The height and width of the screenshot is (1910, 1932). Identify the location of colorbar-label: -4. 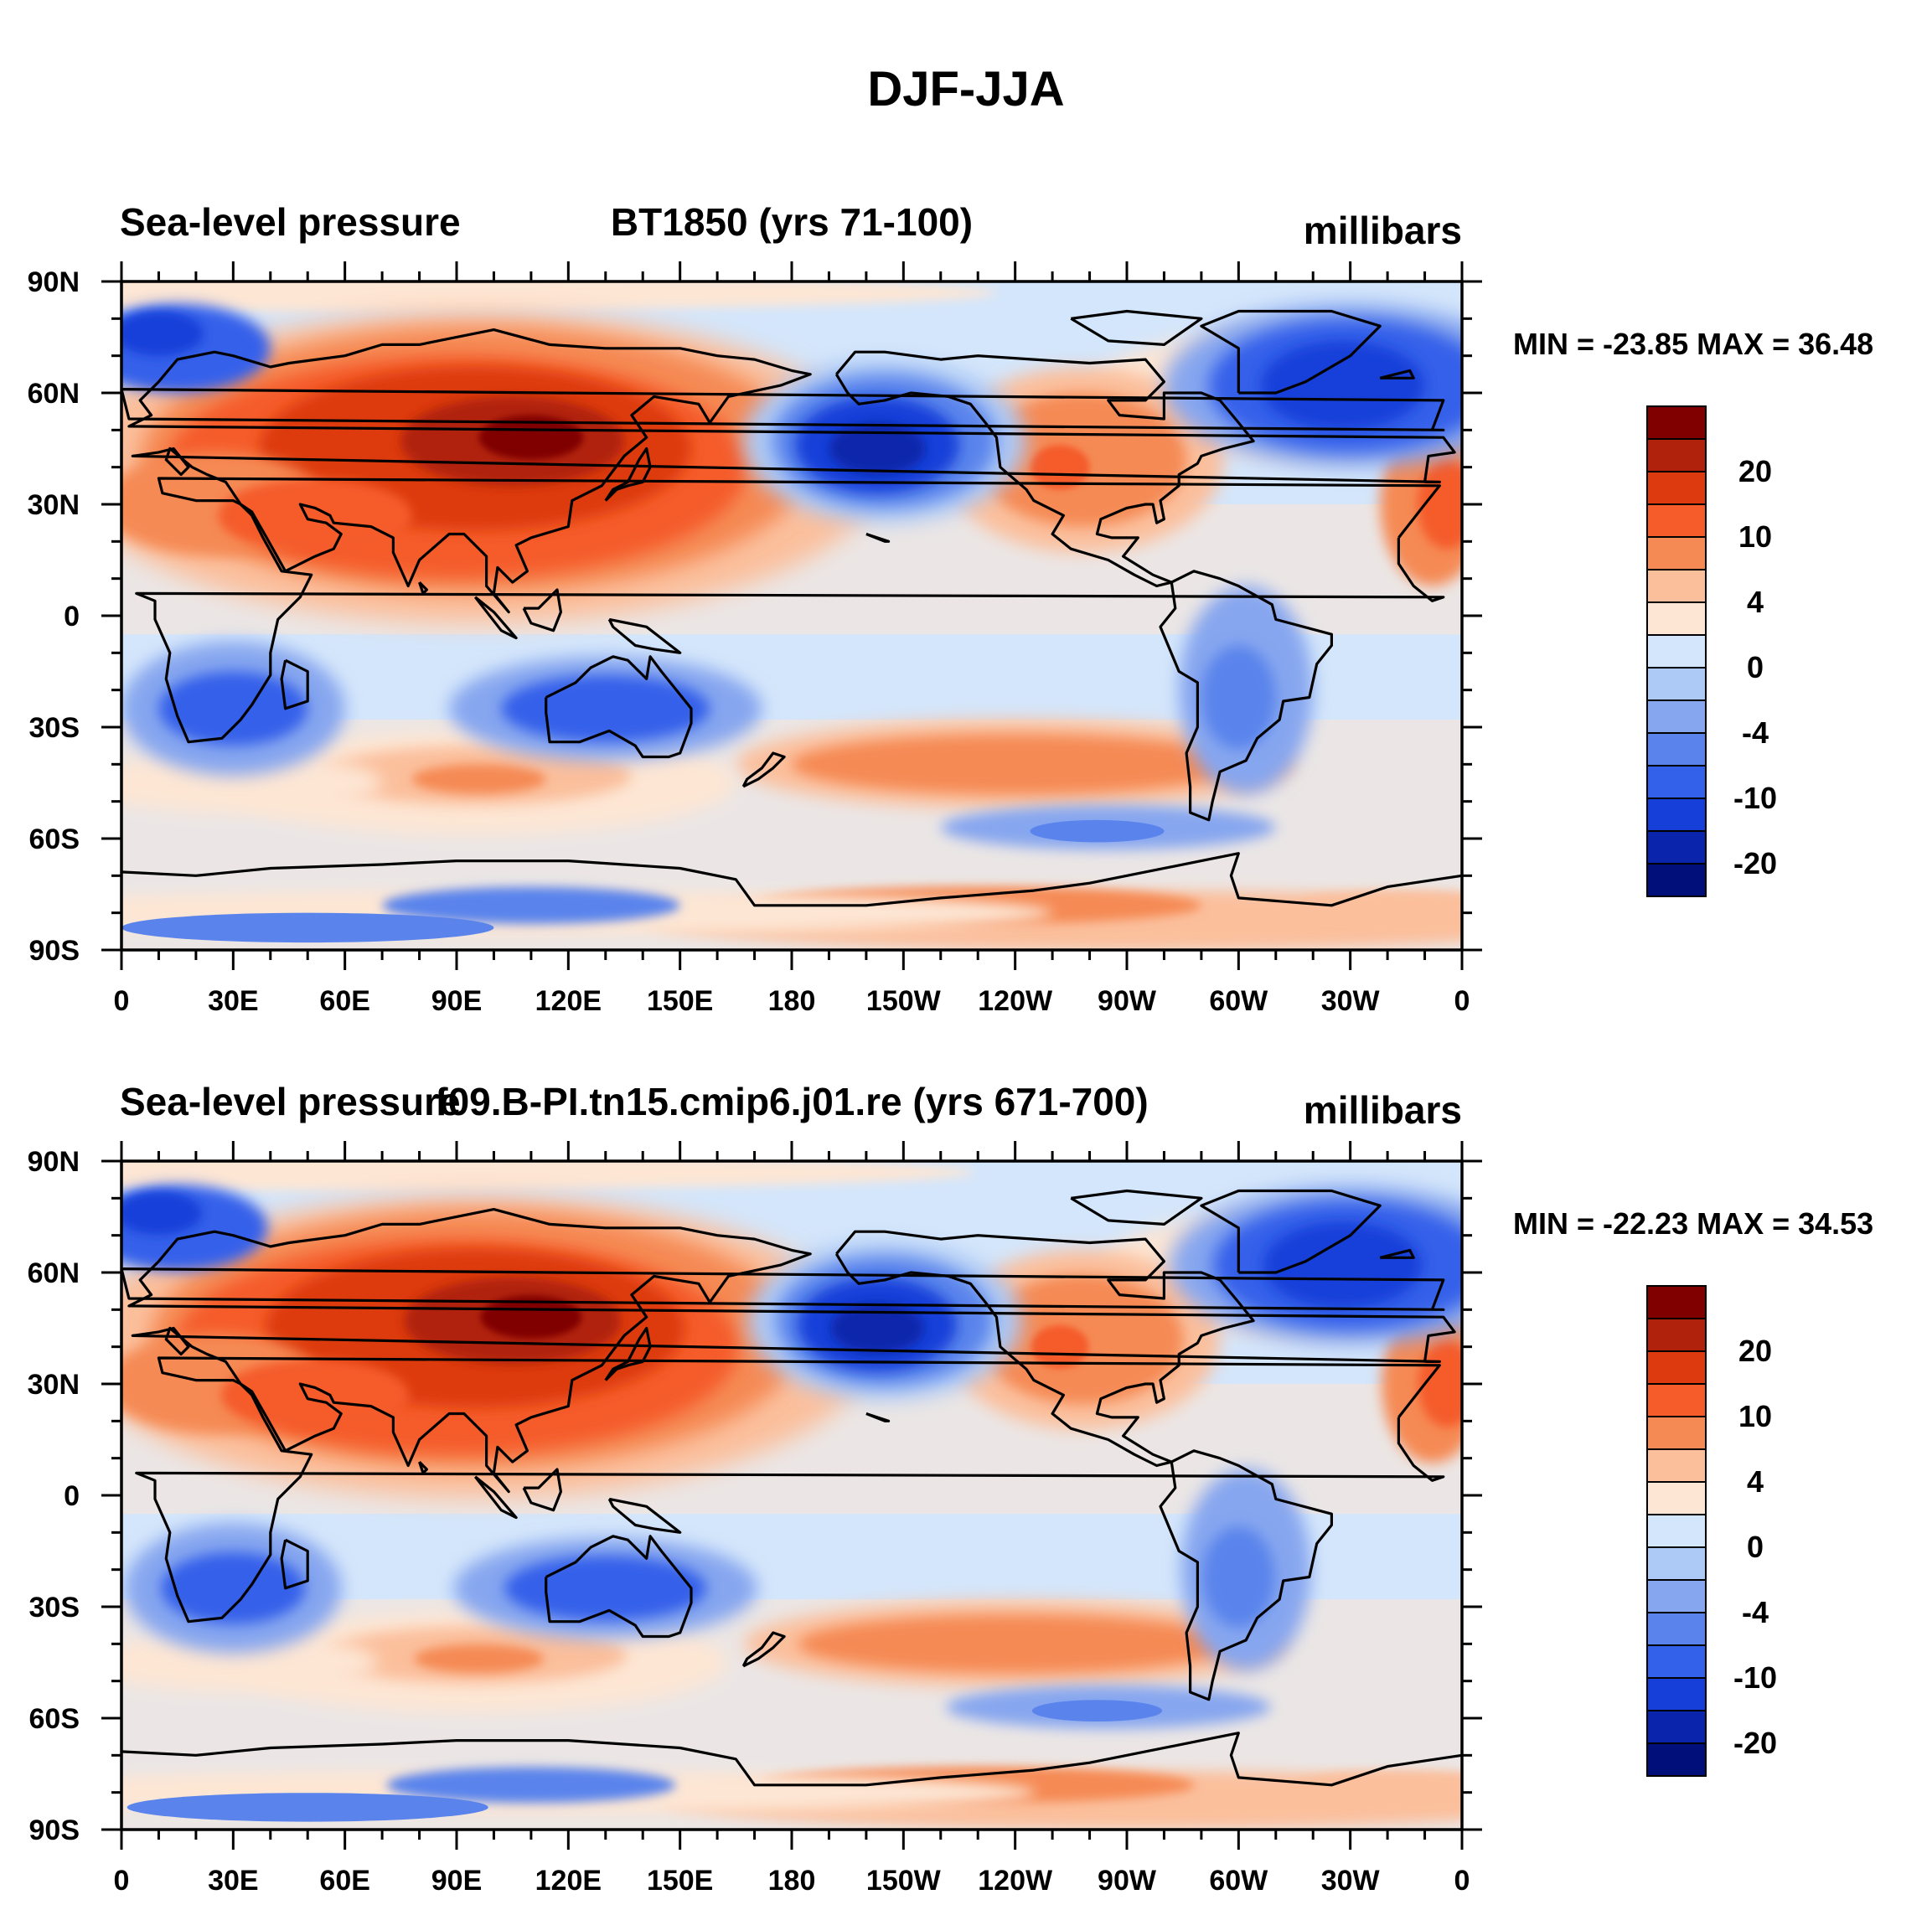
(1755, 1612).